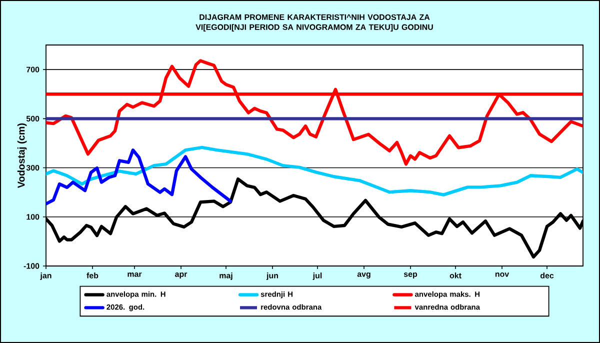 The image size is (600, 343). What do you see at coordinates (22, 155) in the screenshot?
I see `y-axis-title: Vodostaj (cm)` at bounding box center [22, 155].